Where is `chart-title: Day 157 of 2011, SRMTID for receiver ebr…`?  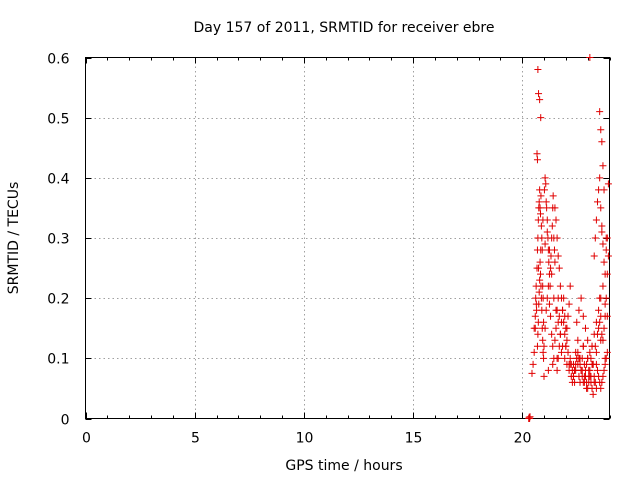 chart-title: Day 157 of 2011, SRMTID for receiver ebr… is located at coordinates (344, 28).